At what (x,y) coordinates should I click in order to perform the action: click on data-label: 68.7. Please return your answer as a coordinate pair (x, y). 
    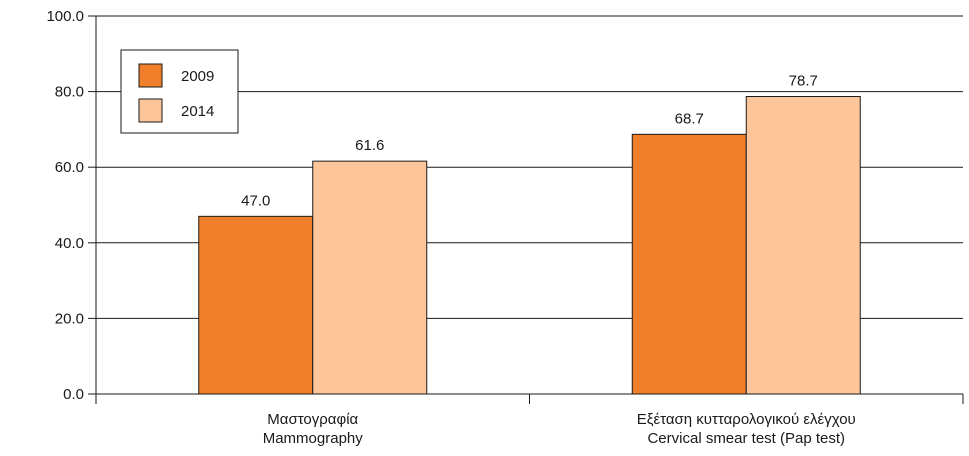
    Looking at the image, I should click on (689, 118).